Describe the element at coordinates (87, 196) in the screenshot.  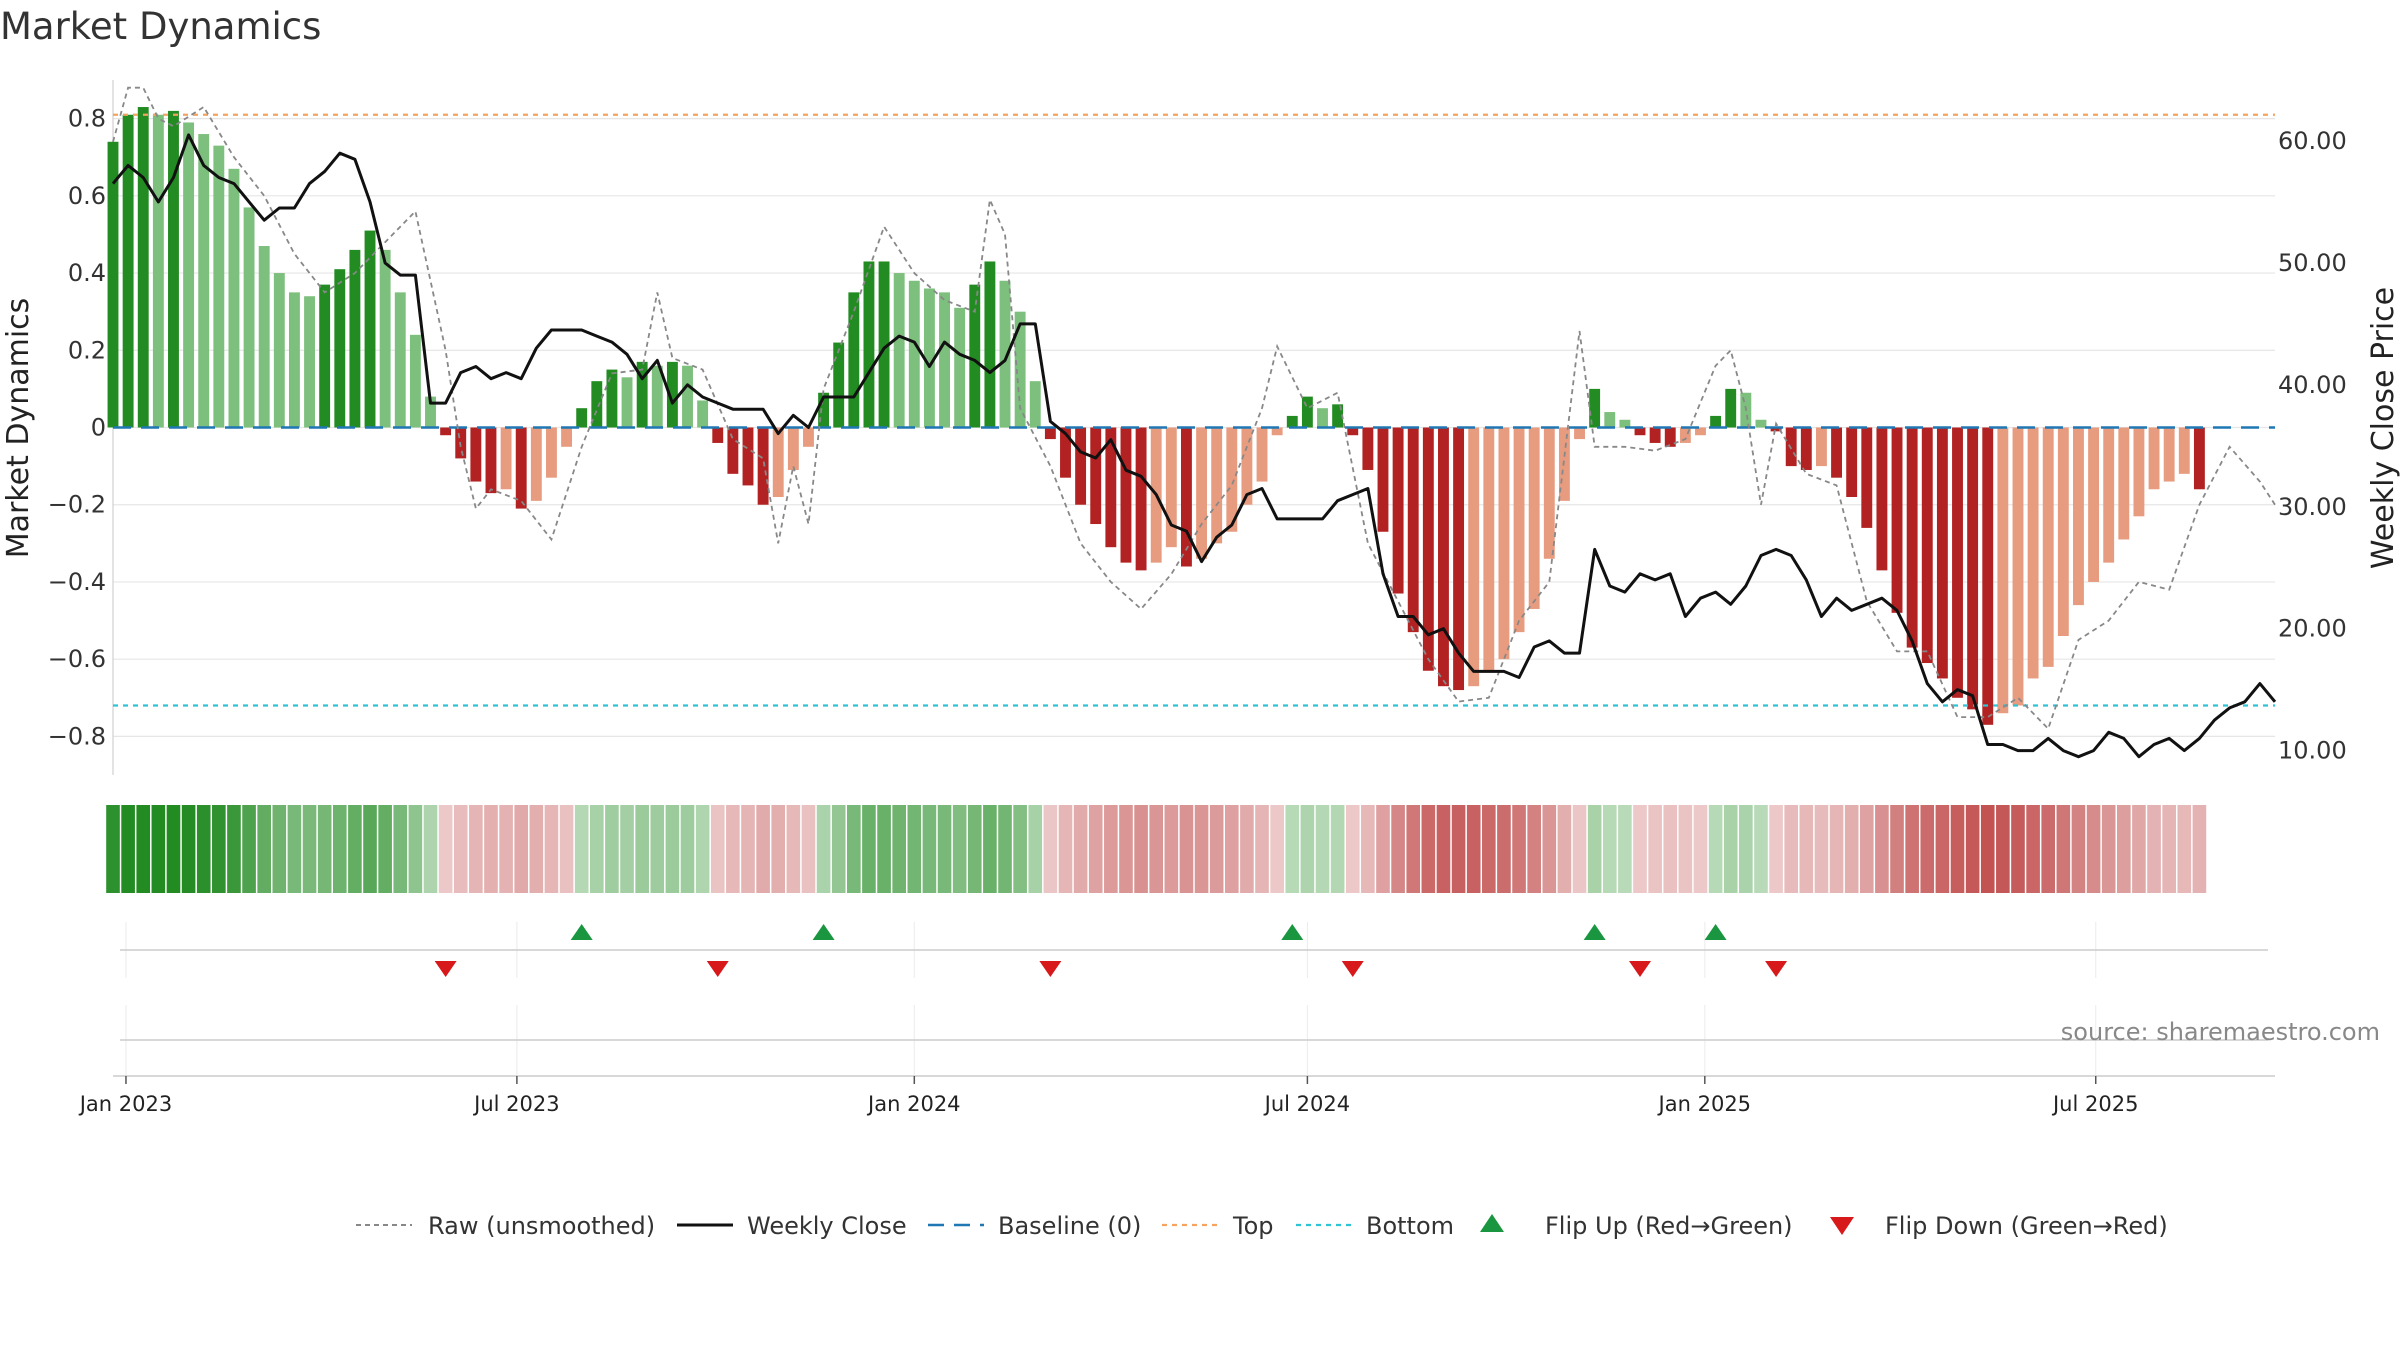
I see `left-tick-label-1: 0.6` at that location.